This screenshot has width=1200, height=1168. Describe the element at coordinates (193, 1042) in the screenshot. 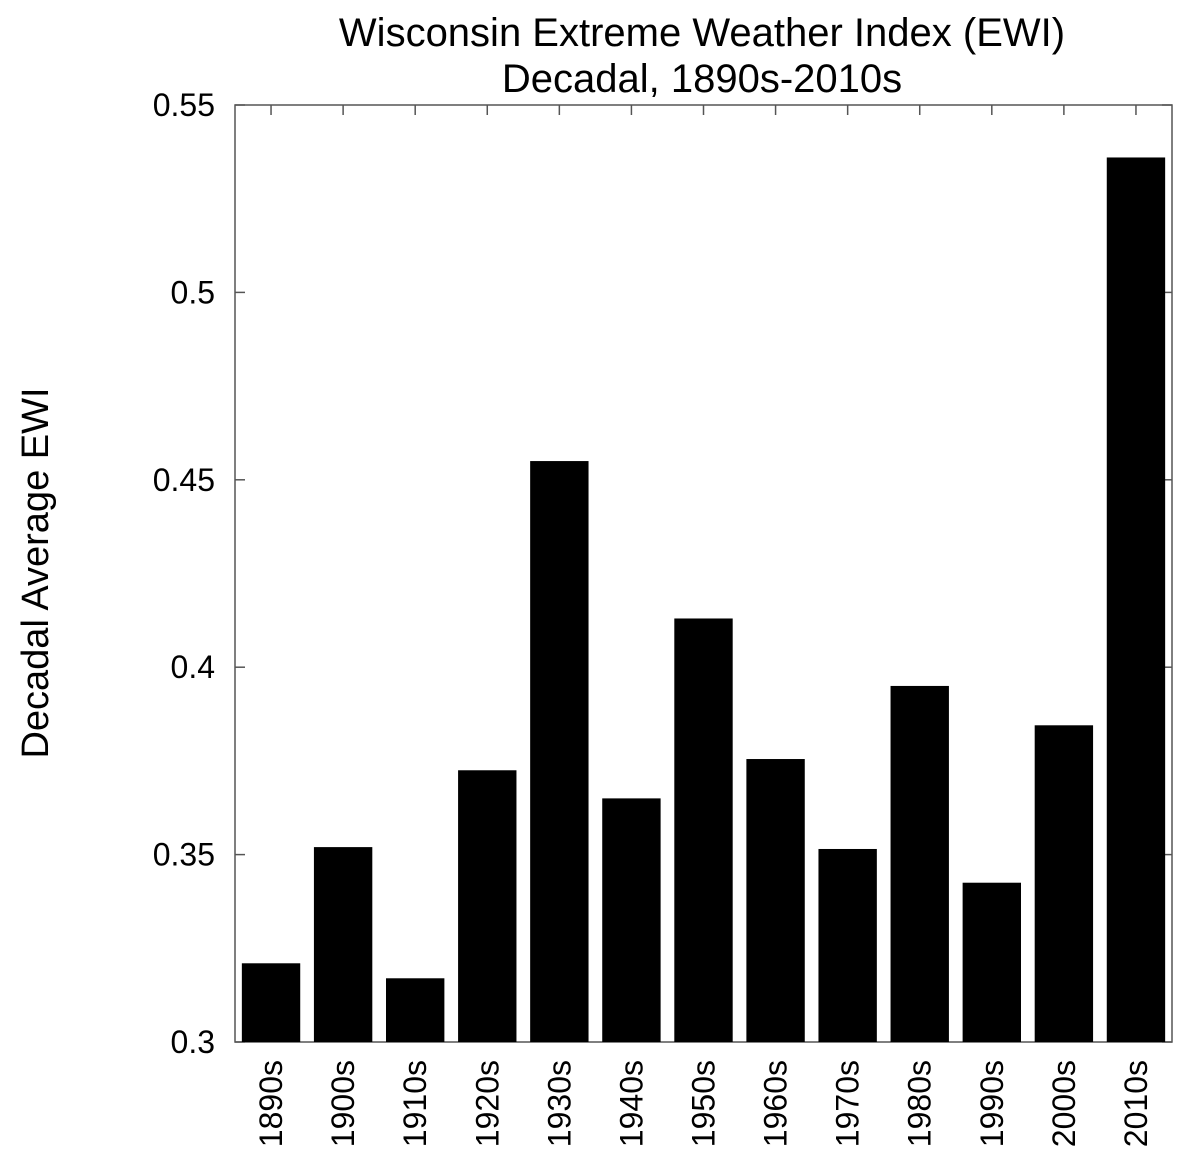

I see `y-tick-label: 0.3` at that location.